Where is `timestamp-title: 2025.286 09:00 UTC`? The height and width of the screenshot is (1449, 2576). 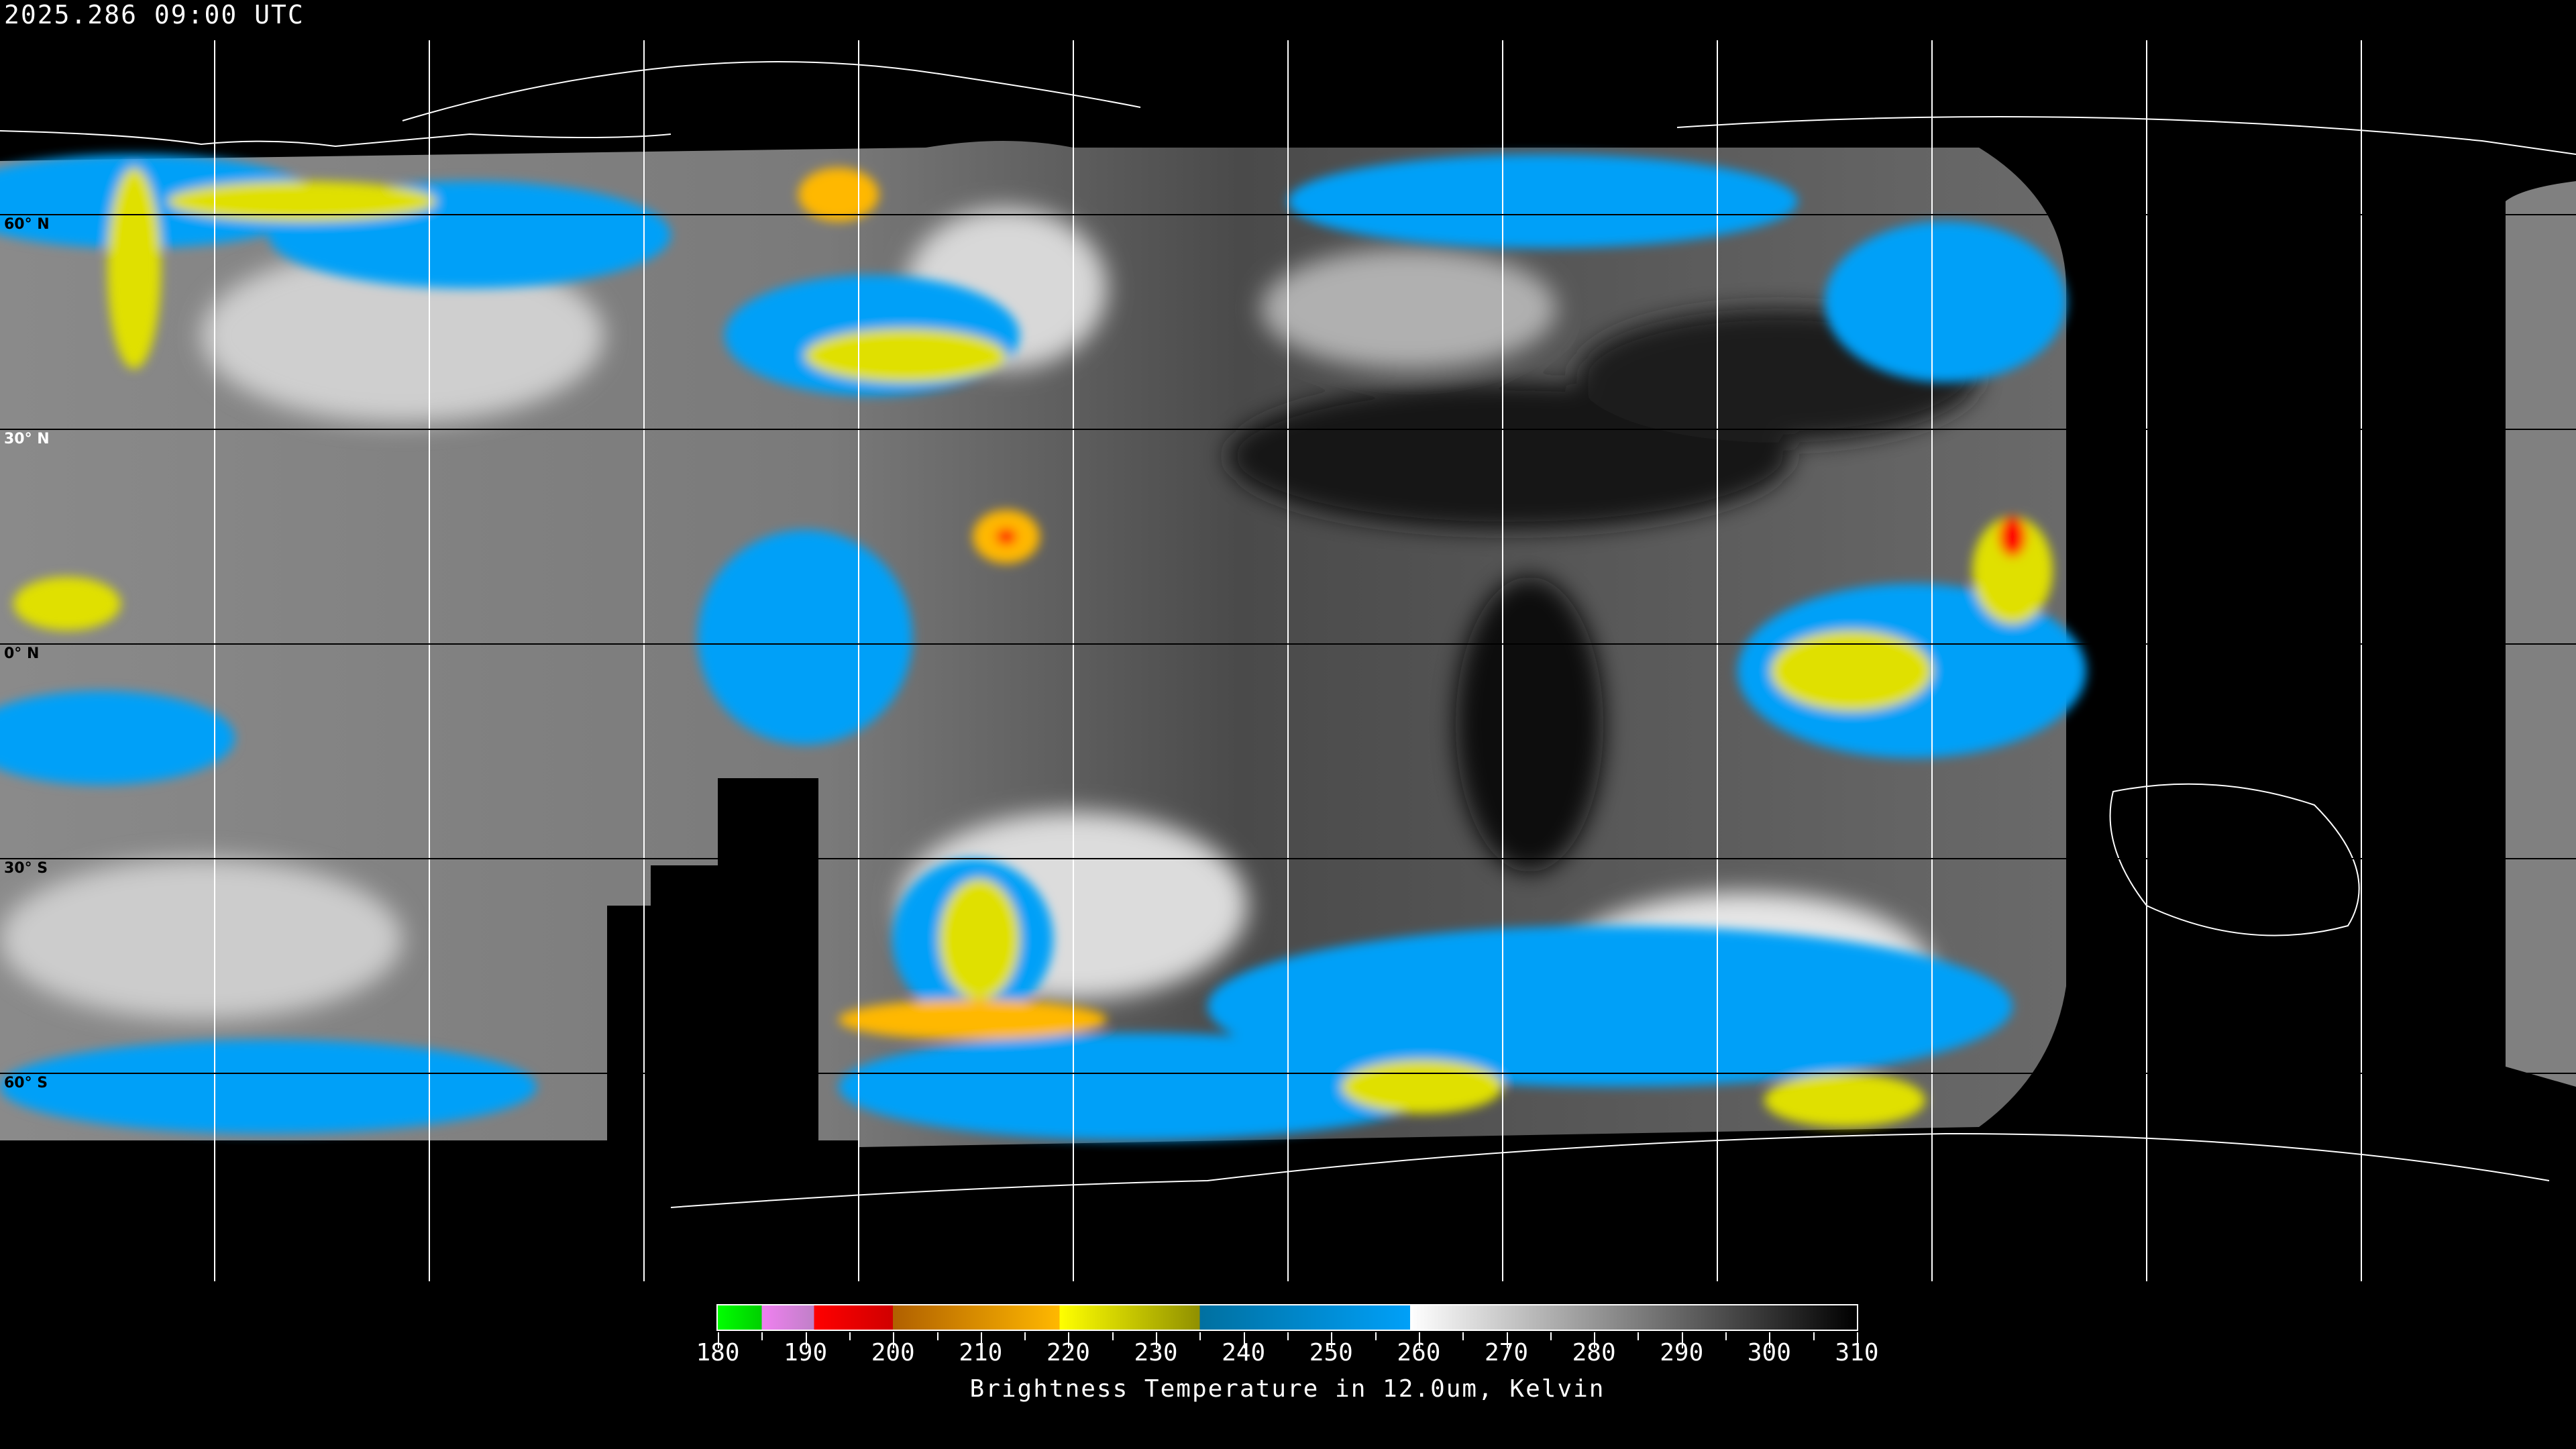 timestamp-title: 2025.286 09:00 UTC is located at coordinates (154, 15).